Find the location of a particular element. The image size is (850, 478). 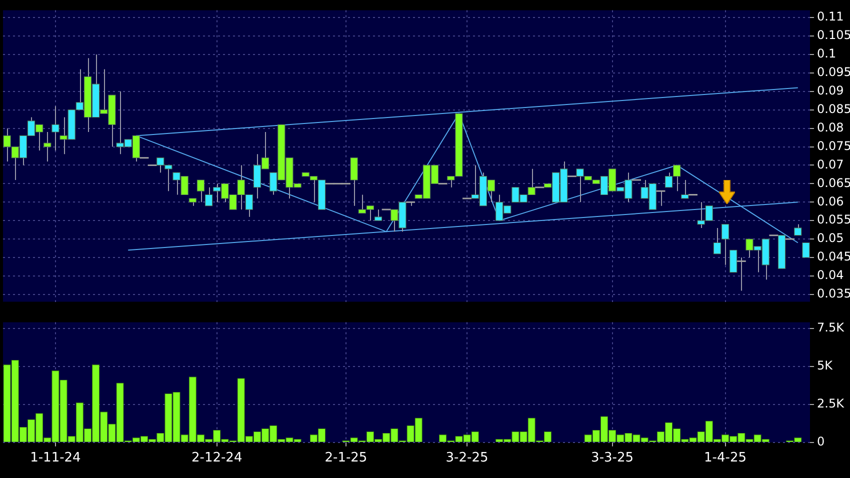

x-tick-label: 1-11-24 is located at coordinates (55, 458).